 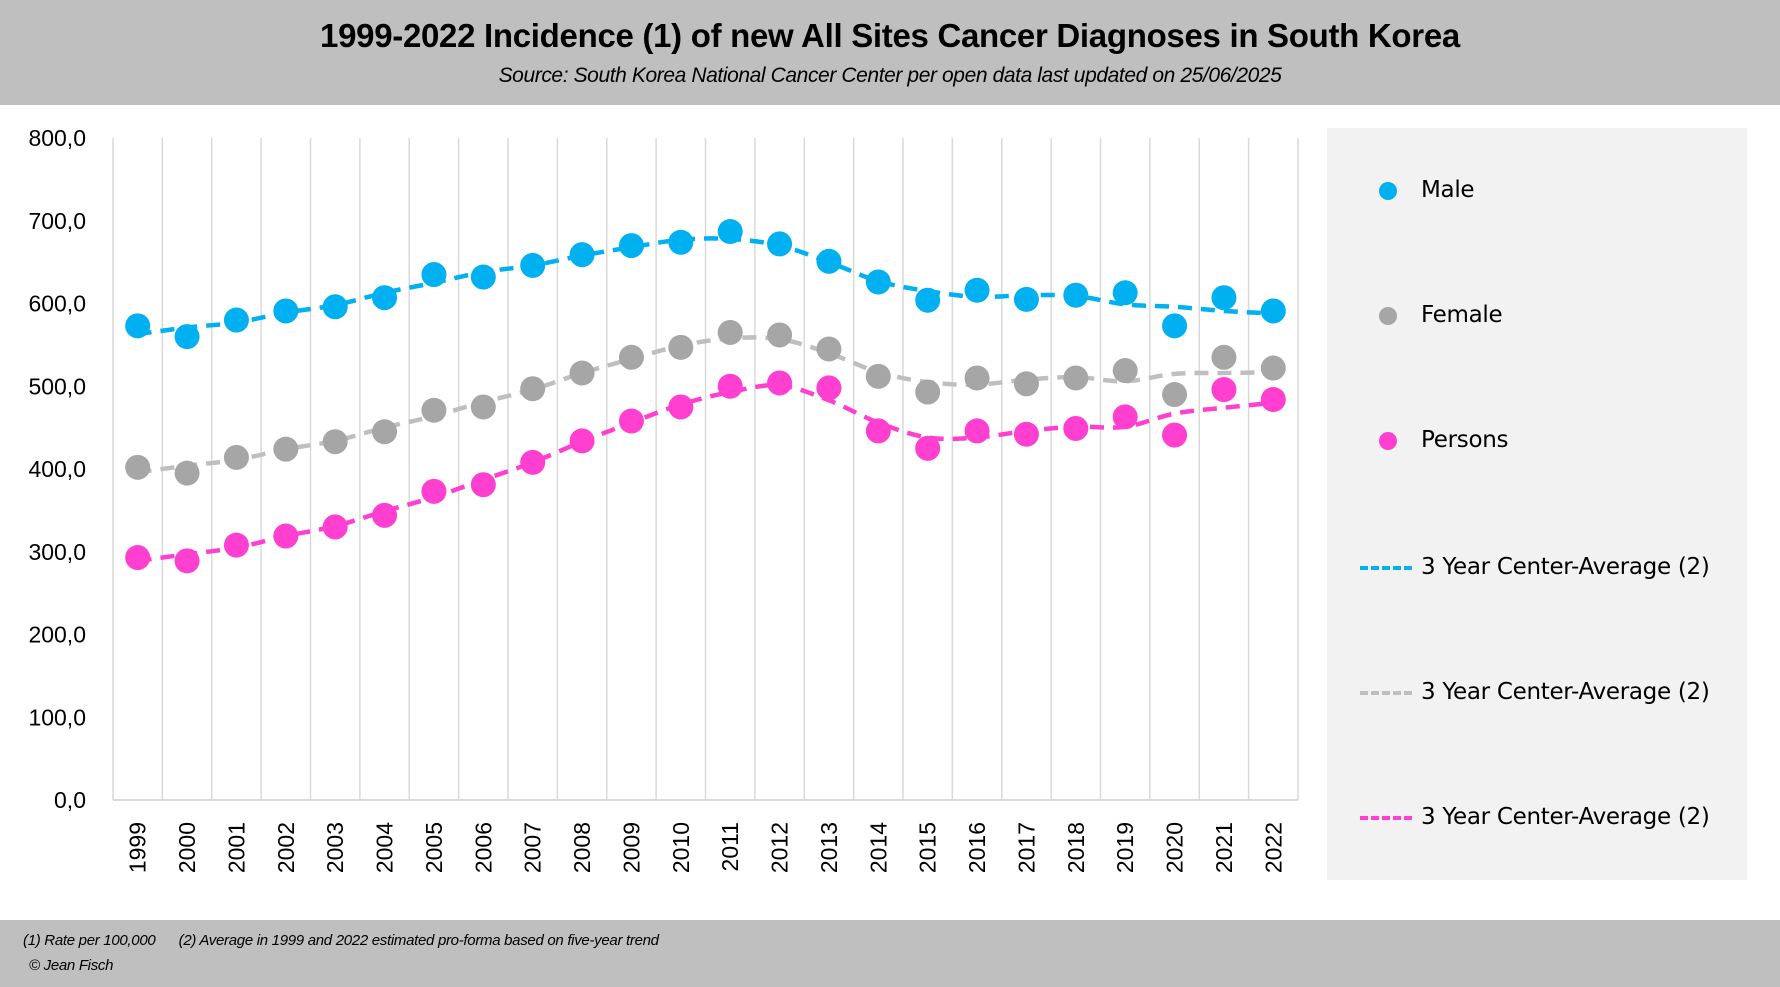 I want to click on legend-item-male: Male, so click(x=1537, y=190).